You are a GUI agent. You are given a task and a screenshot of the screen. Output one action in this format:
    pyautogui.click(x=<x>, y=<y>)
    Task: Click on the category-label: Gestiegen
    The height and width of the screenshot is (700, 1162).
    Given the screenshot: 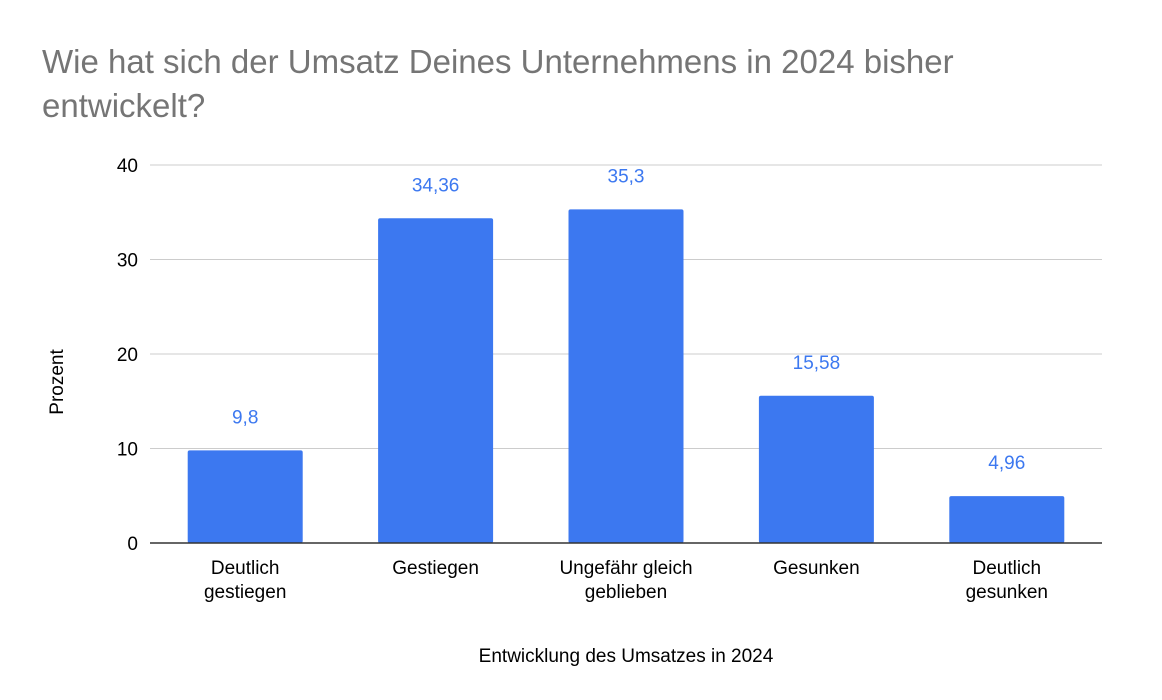 What is the action you would take?
    pyautogui.click(x=435, y=568)
    